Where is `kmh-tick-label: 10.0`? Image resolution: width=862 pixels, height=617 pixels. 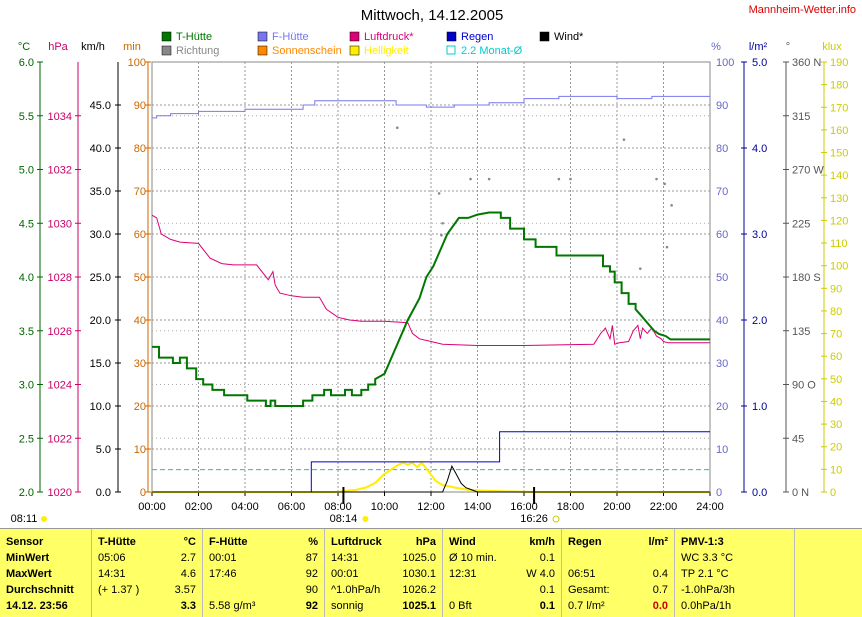
kmh-tick-label: 10.0 is located at coordinates (100, 407).